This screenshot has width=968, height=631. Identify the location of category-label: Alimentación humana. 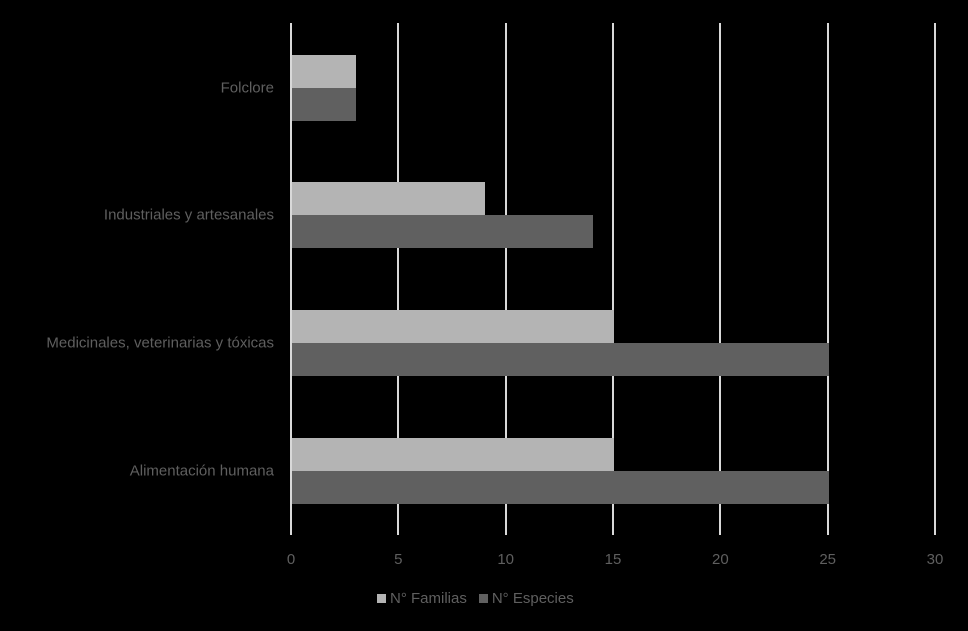
(201, 471).